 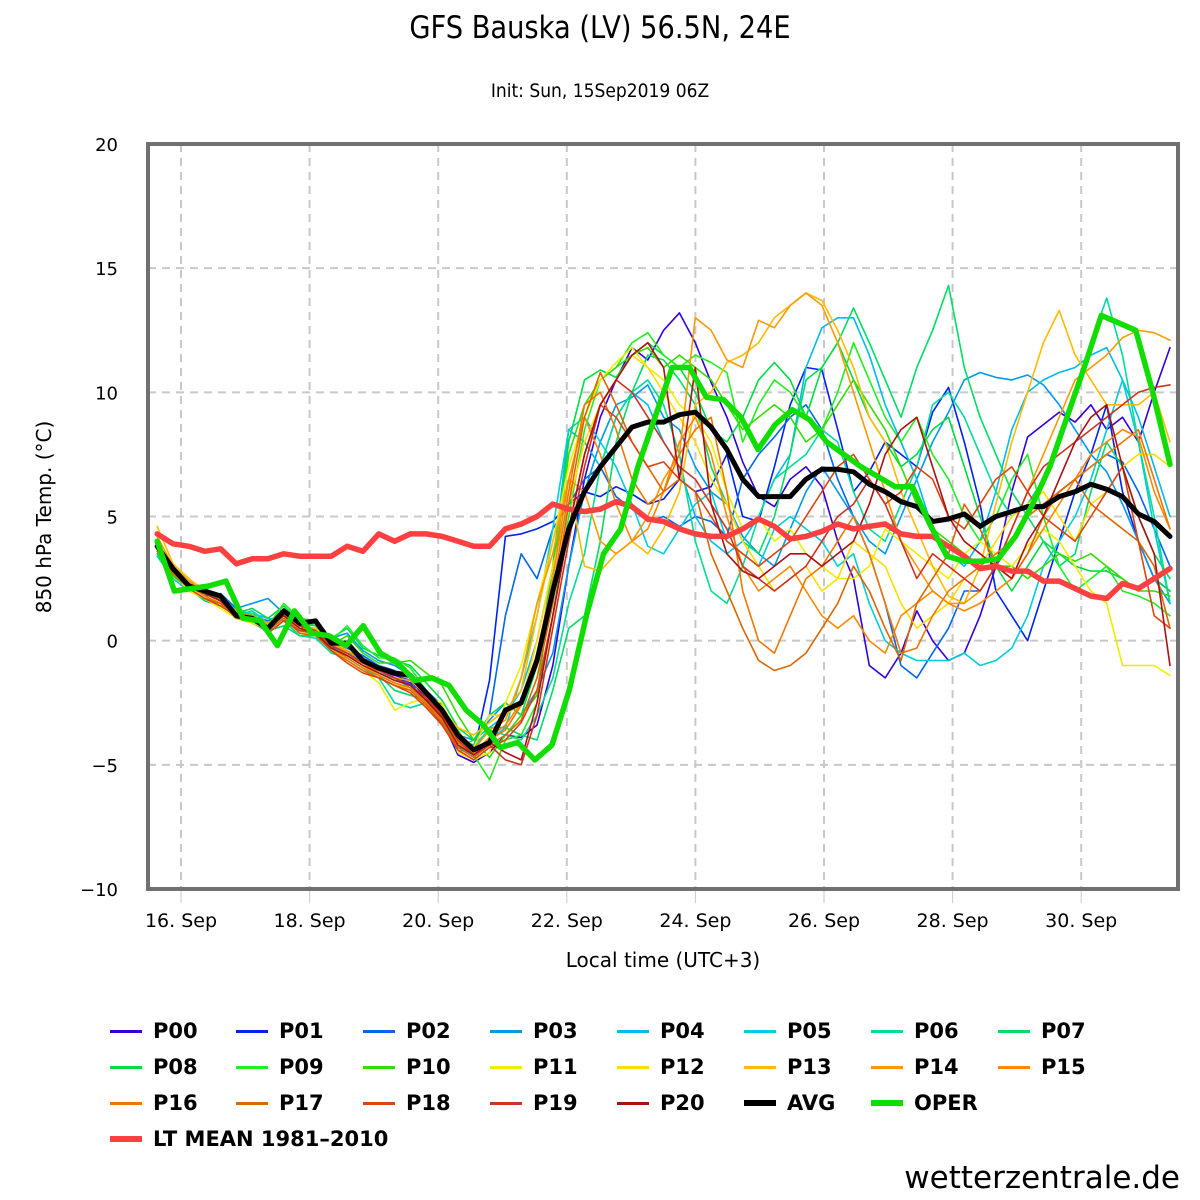 I want to click on legend-label: P04, so click(x=682, y=1031).